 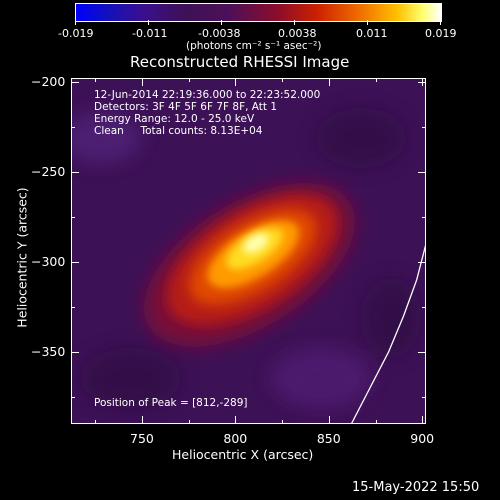 What do you see at coordinates (235, 438) in the screenshot?
I see `x-tick-label: 800` at bounding box center [235, 438].